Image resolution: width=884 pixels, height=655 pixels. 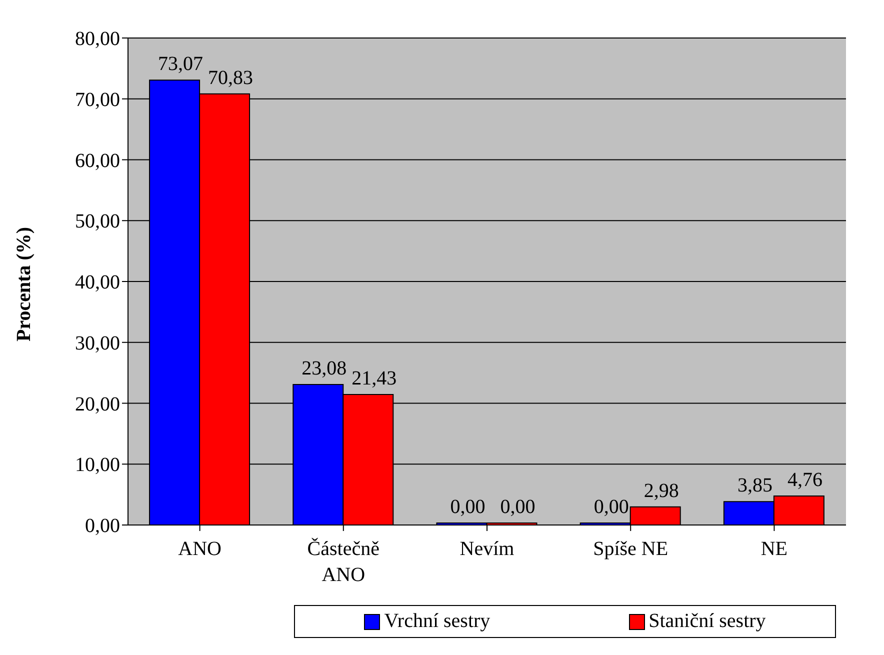 I want to click on data-label: 21,43, so click(x=374, y=379).